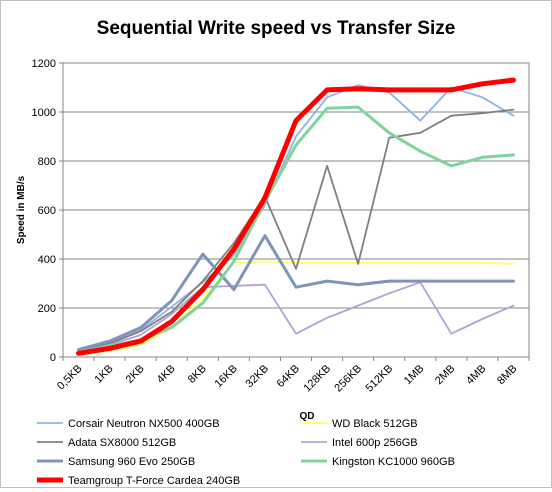 This screenshot has width=552, height=492. Describe the element at coordinates (47, 162) in the screenshot. I see `y-tick-label: 800` at that location.